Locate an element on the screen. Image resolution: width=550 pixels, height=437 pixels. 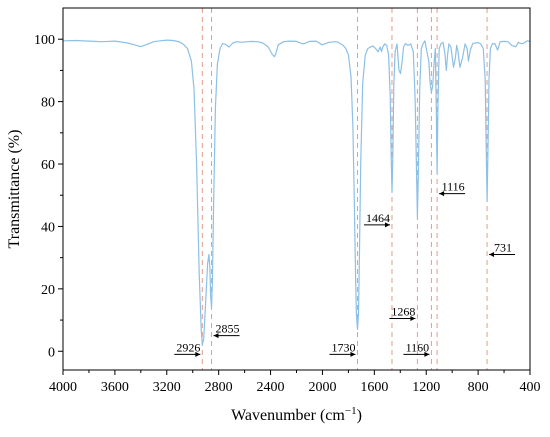
y-axis-ticks: 0 20 40 60 80 100 is located at coordinates (48, 196).